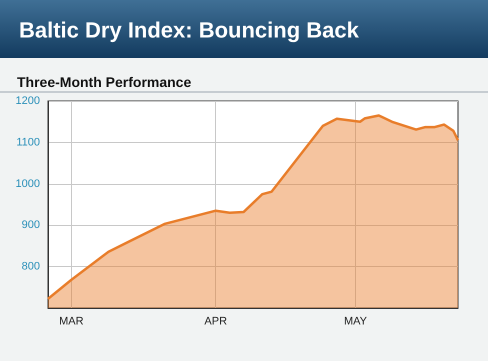 Image resolution: width=488 pixels, height=361 pixels. What do you see at coordinates (104, 82) in the screenshot?
I see `chart-subtitle: Three-Month Performance` at bounding box center [104, 82].